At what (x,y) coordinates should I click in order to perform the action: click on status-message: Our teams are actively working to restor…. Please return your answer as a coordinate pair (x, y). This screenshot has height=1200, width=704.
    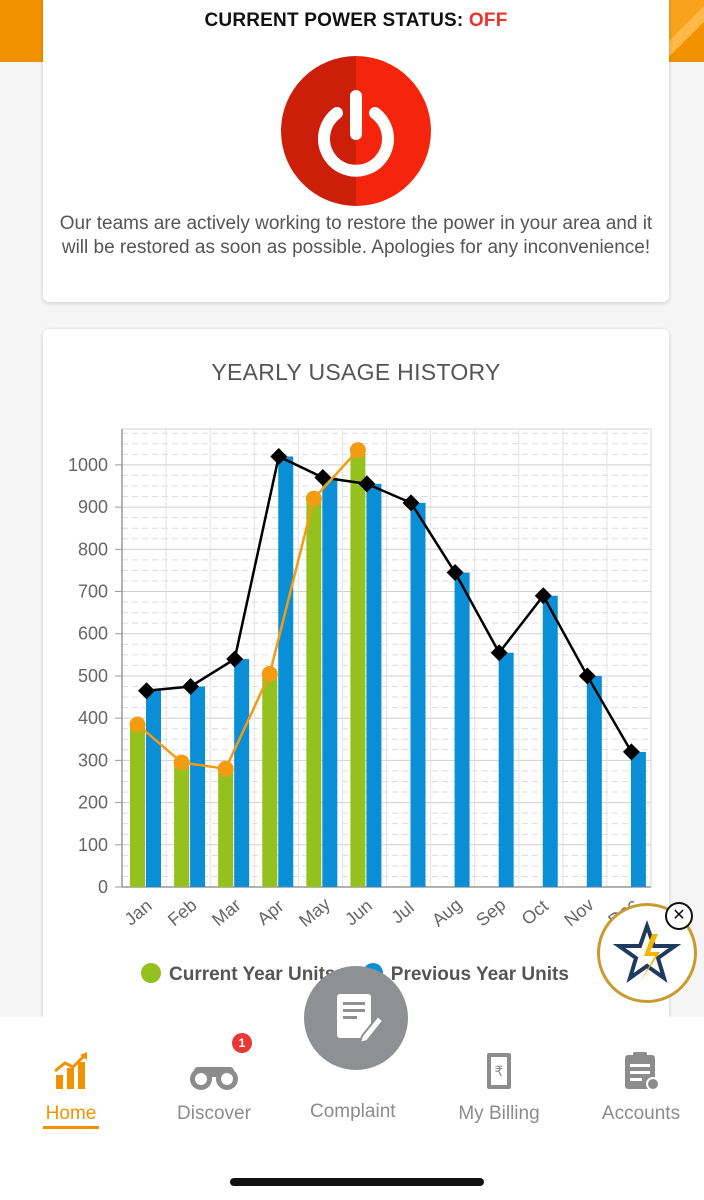
    Looking at the image, I should click on (356, 235).